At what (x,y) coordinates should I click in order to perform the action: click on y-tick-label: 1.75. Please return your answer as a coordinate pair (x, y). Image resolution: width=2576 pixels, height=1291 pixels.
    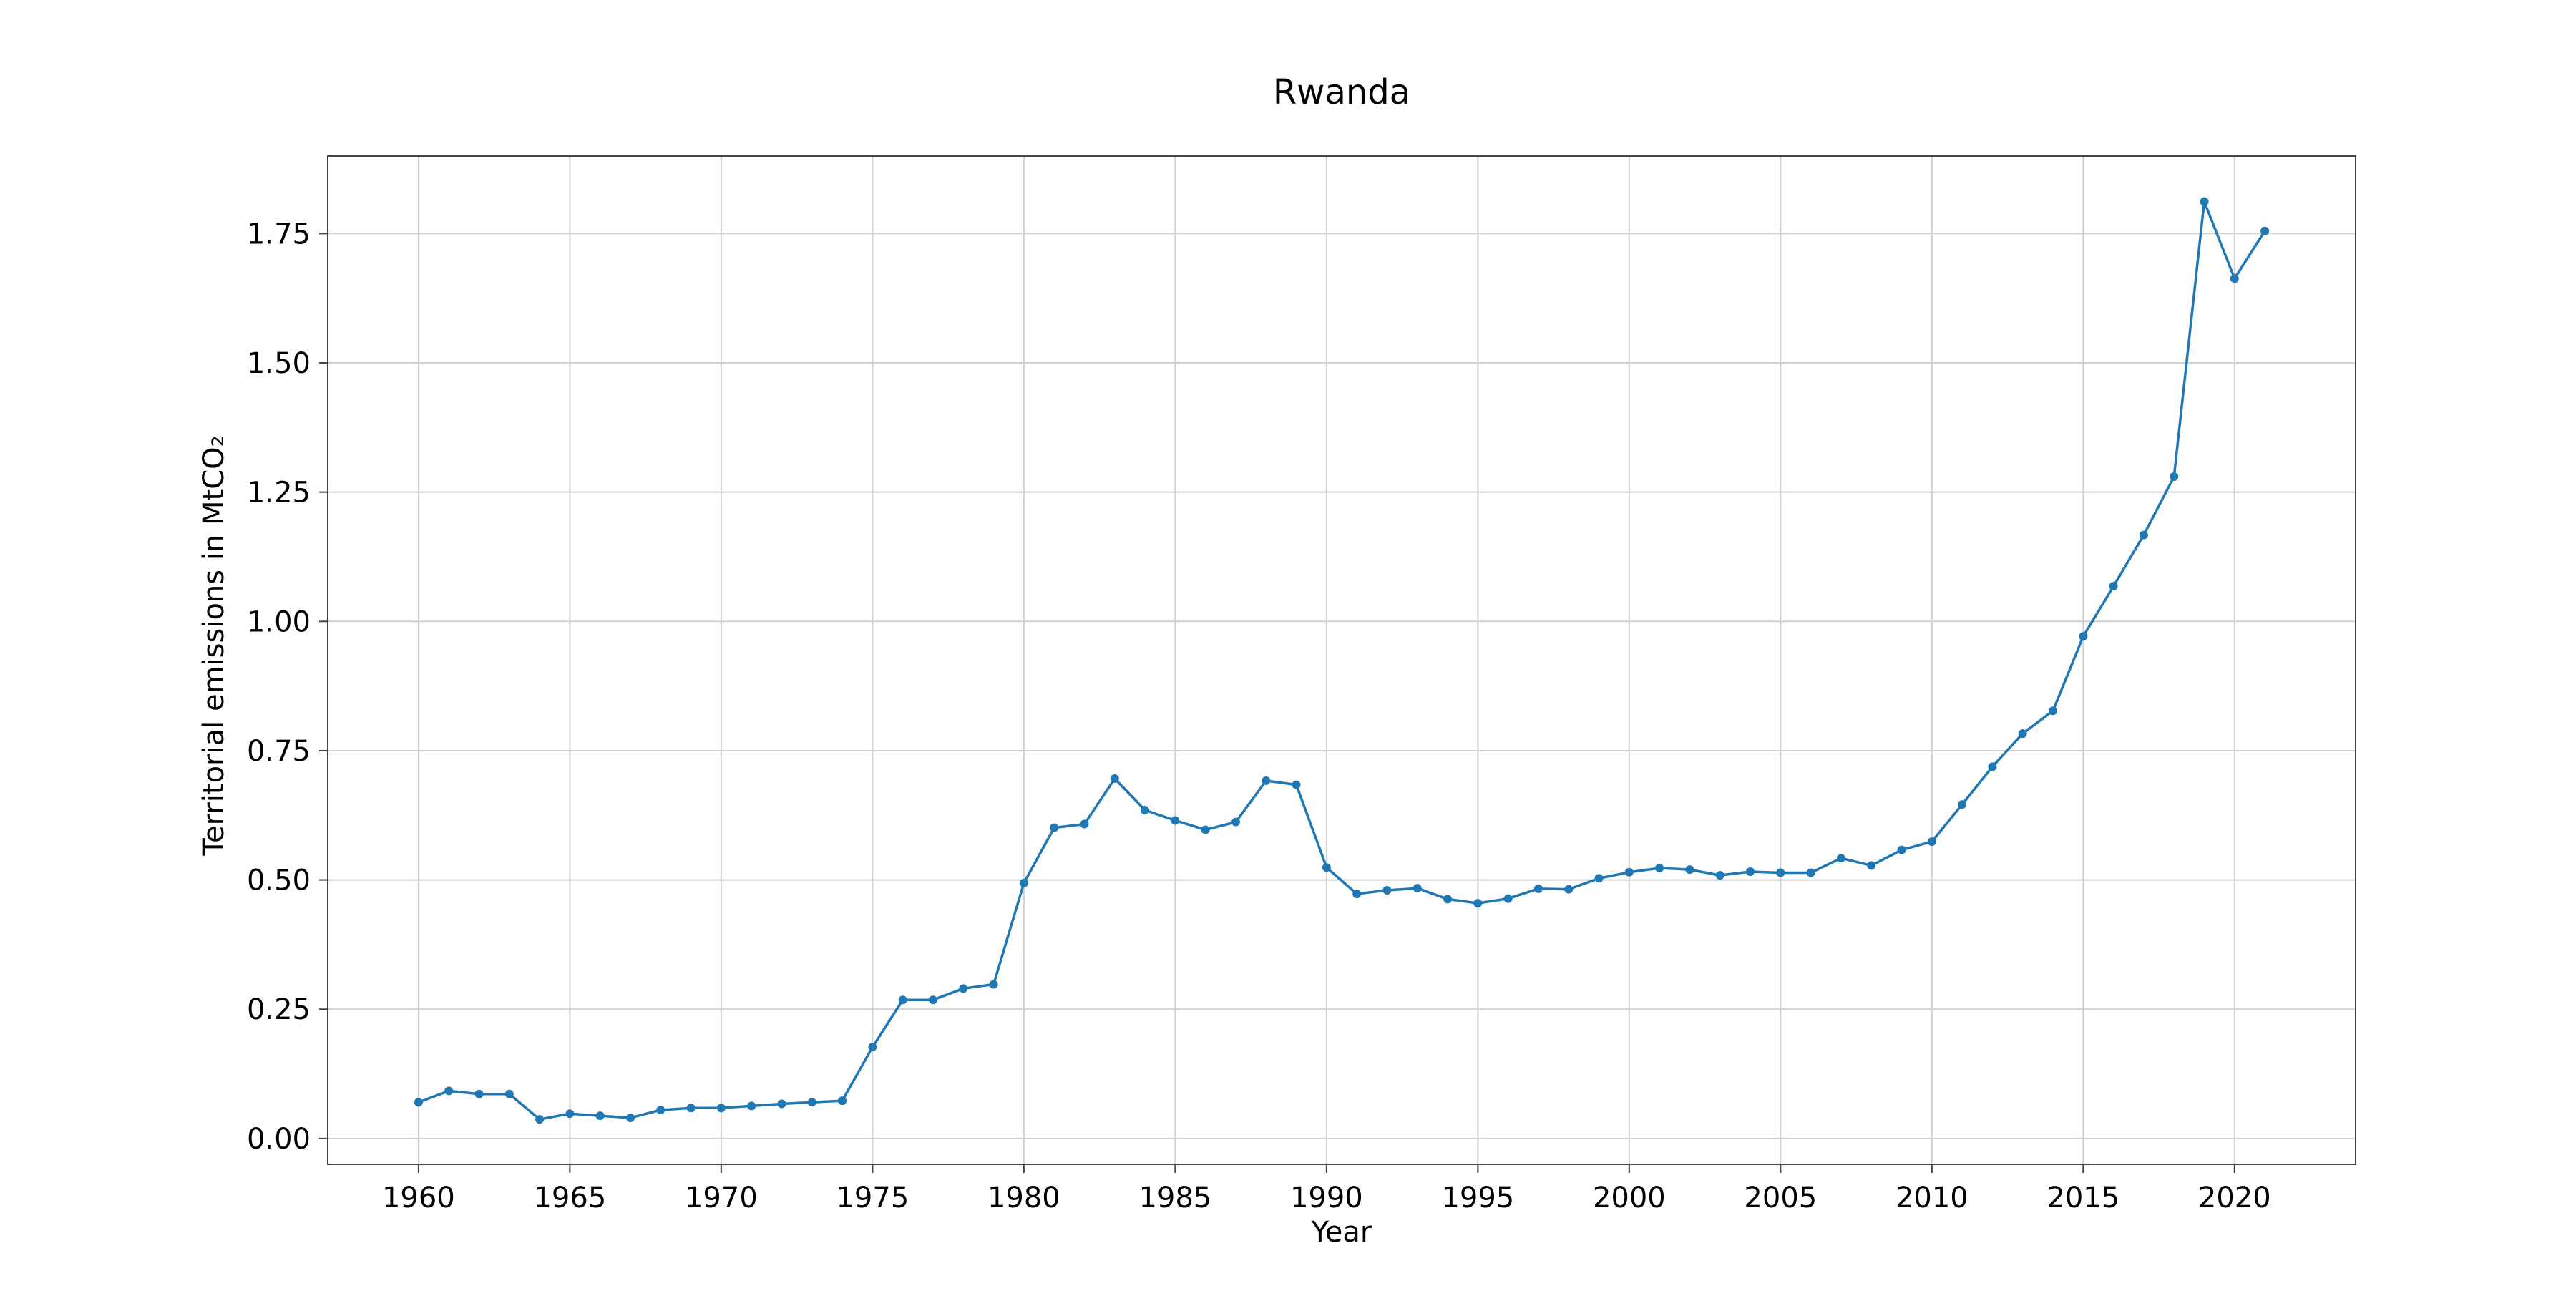
    Looking at the image, I should click on (279, 234).